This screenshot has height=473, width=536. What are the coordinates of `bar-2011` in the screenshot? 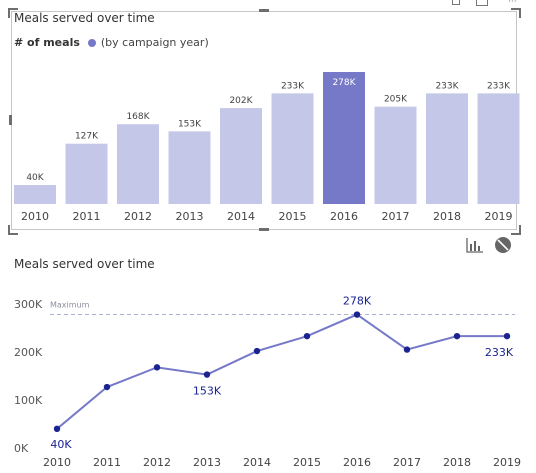 It's located at (86, 173).